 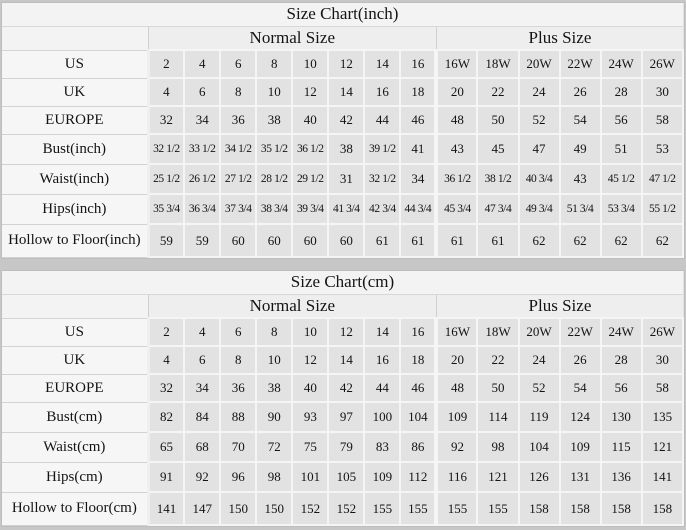 I want to click on size-cell: 152, so click(x=310, y=508).